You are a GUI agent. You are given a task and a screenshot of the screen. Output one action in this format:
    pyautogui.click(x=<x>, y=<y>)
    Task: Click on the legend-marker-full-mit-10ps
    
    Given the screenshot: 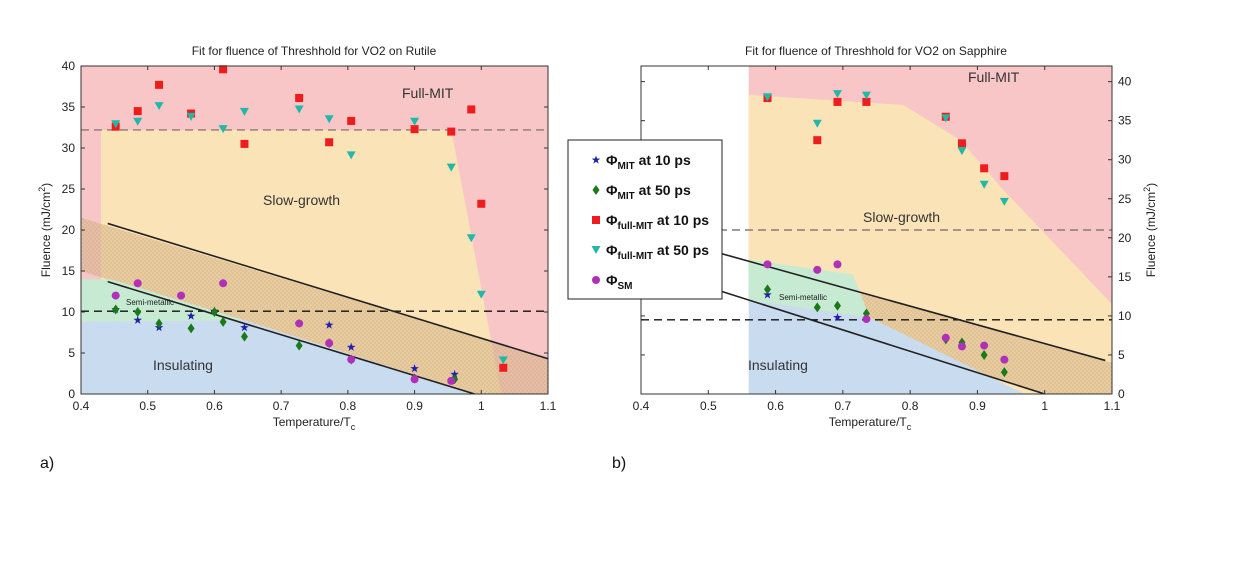 What is the action you would take?
    pyautogui.click(x=596, y=220)
    